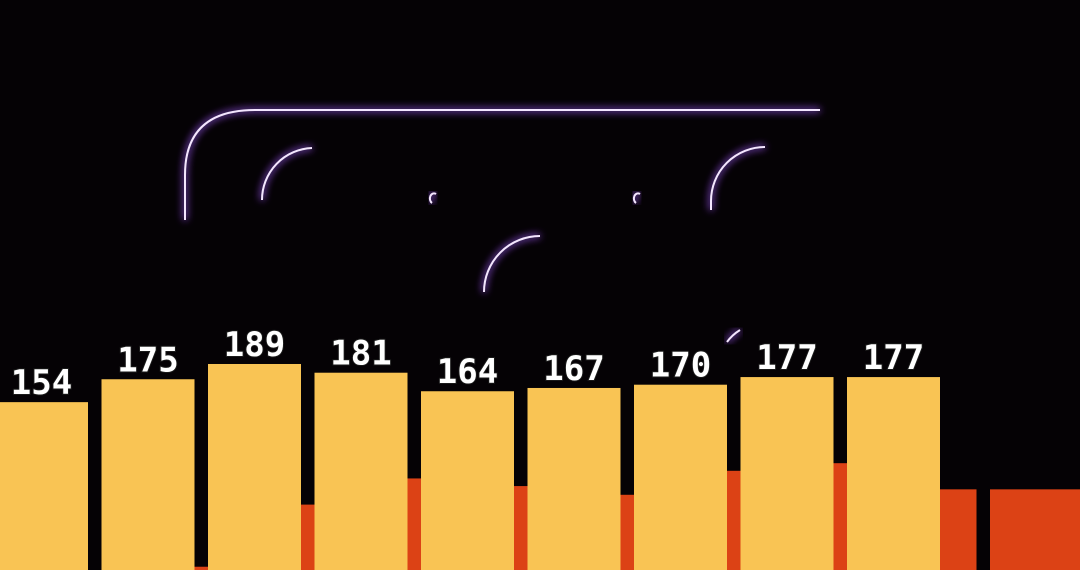 The height and width of the screenshot is (570, 1080). Describe the element at coordinates (786, 358) in the screenshot. I see `data-label-8: 177` at that location.